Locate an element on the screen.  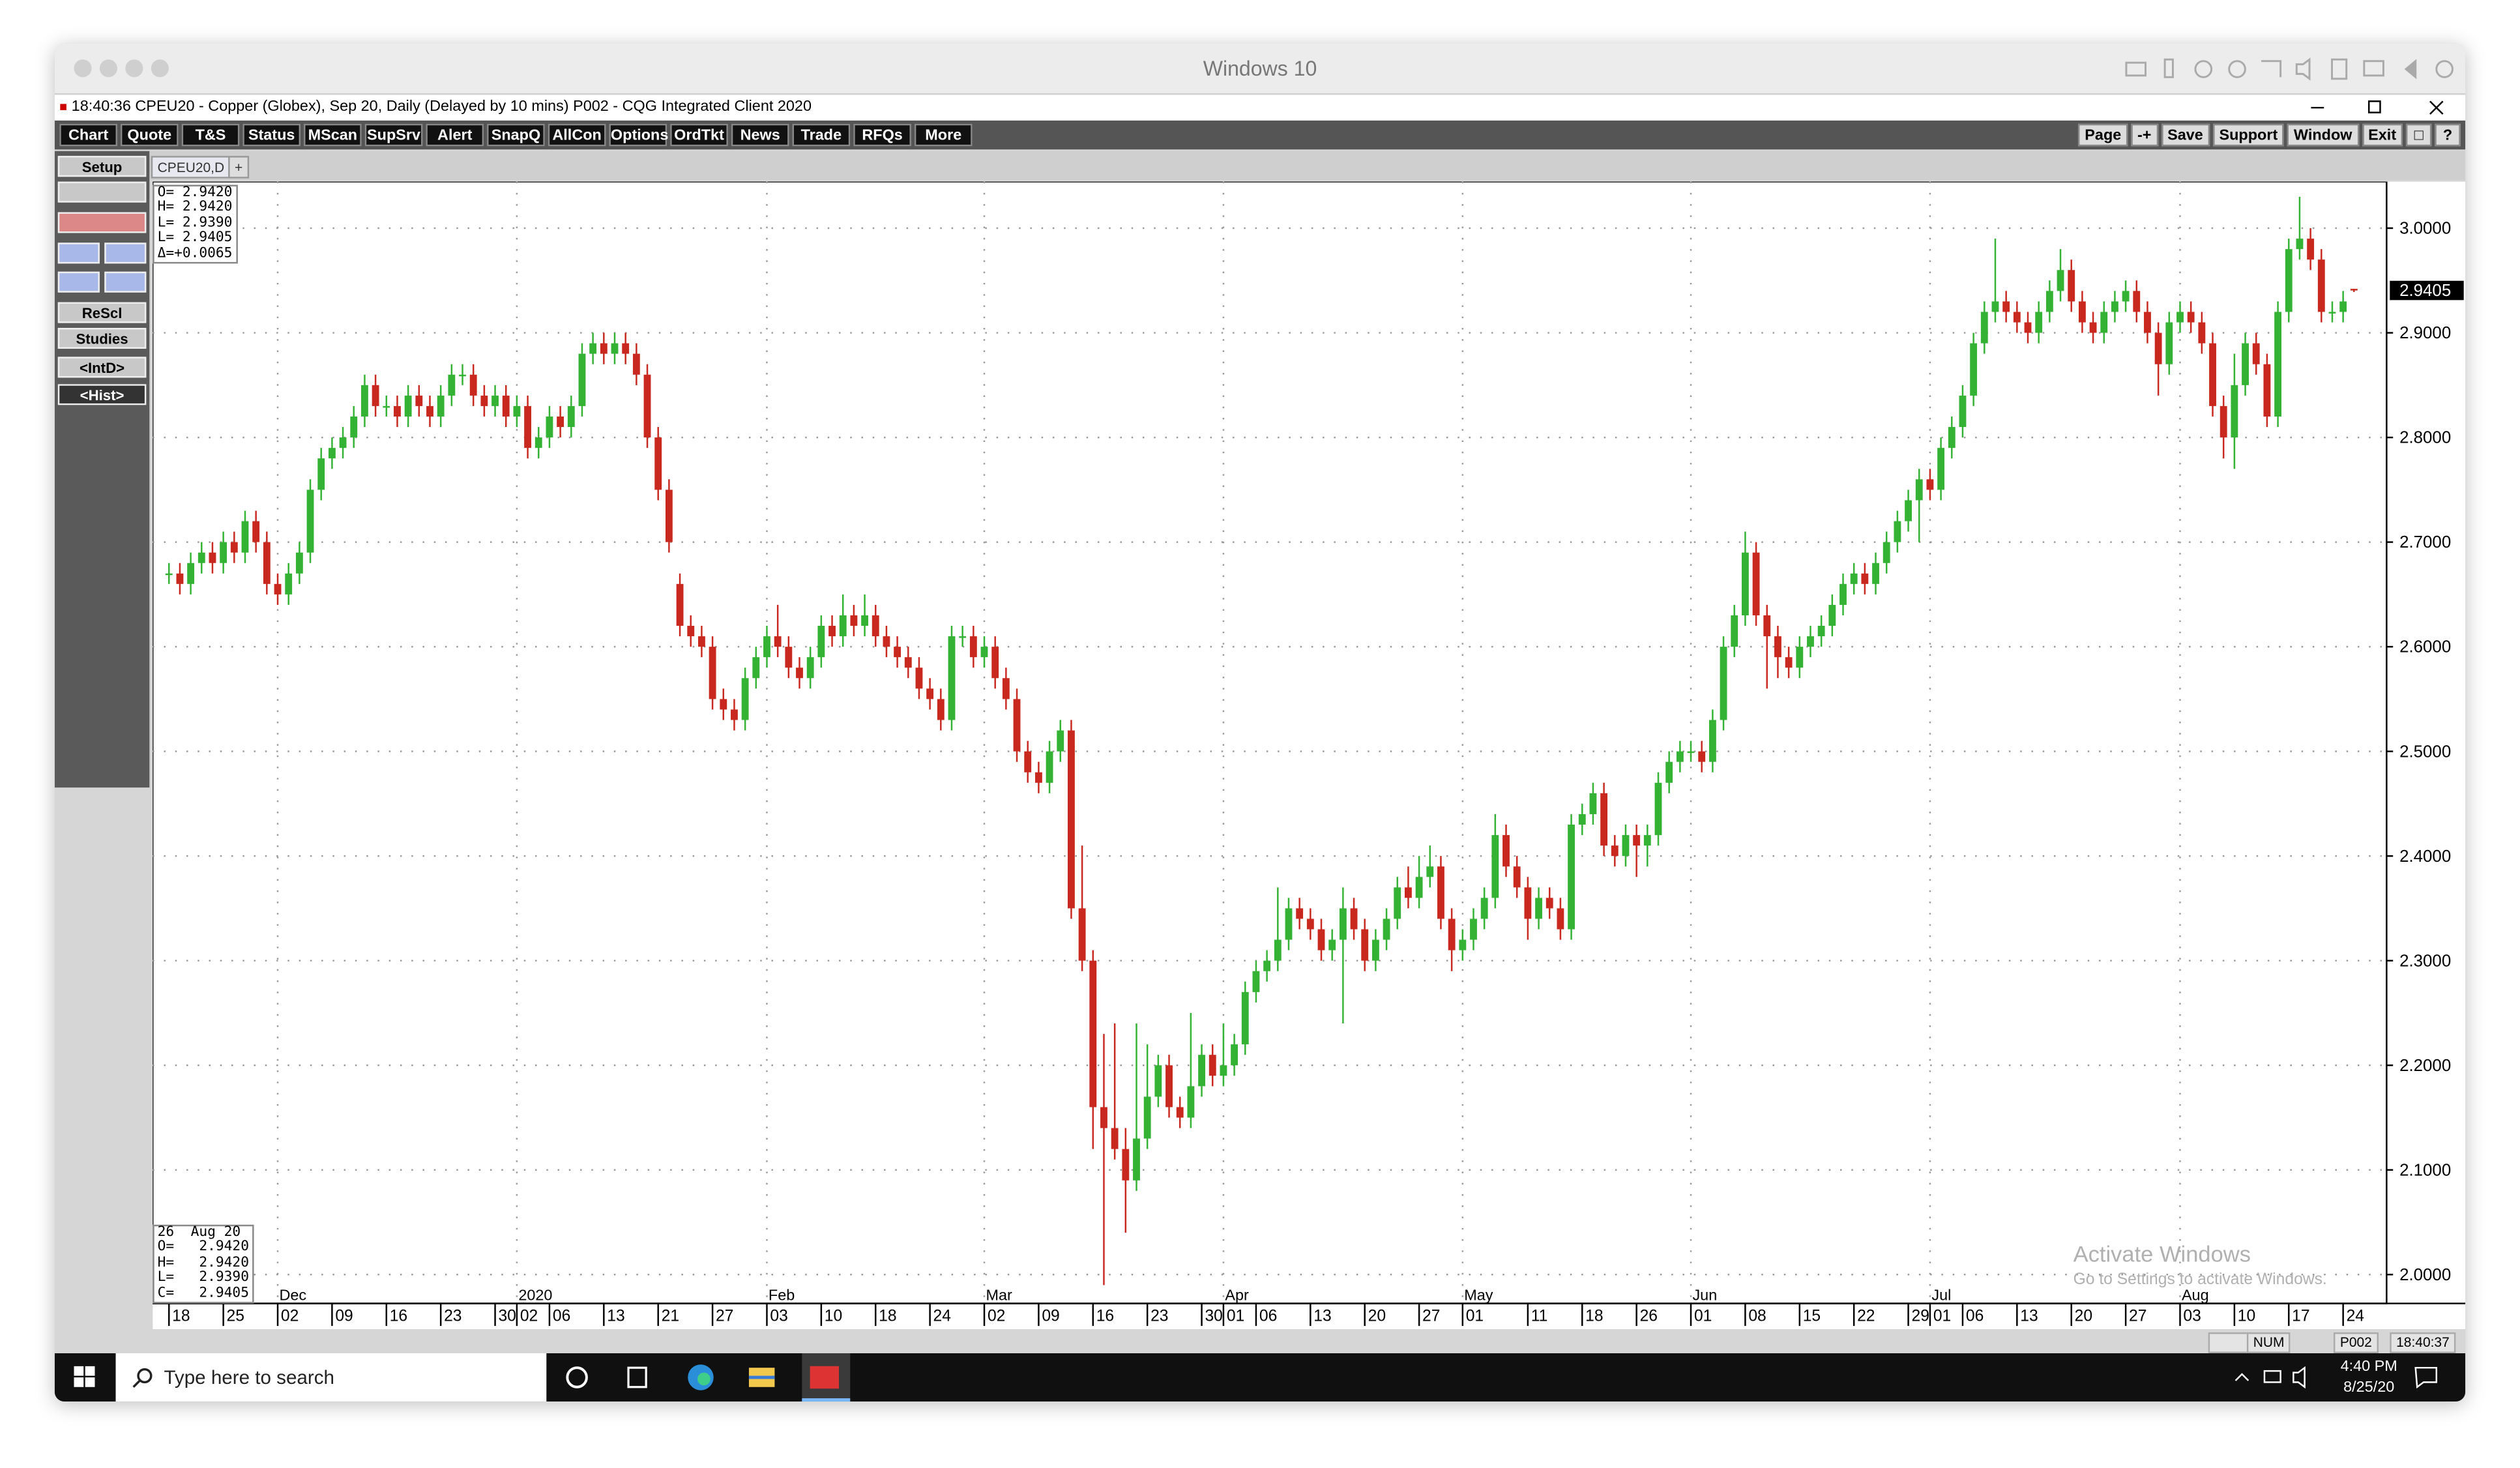
readout-line: Δ=+0.0065 is located at coordinates (195, 253).